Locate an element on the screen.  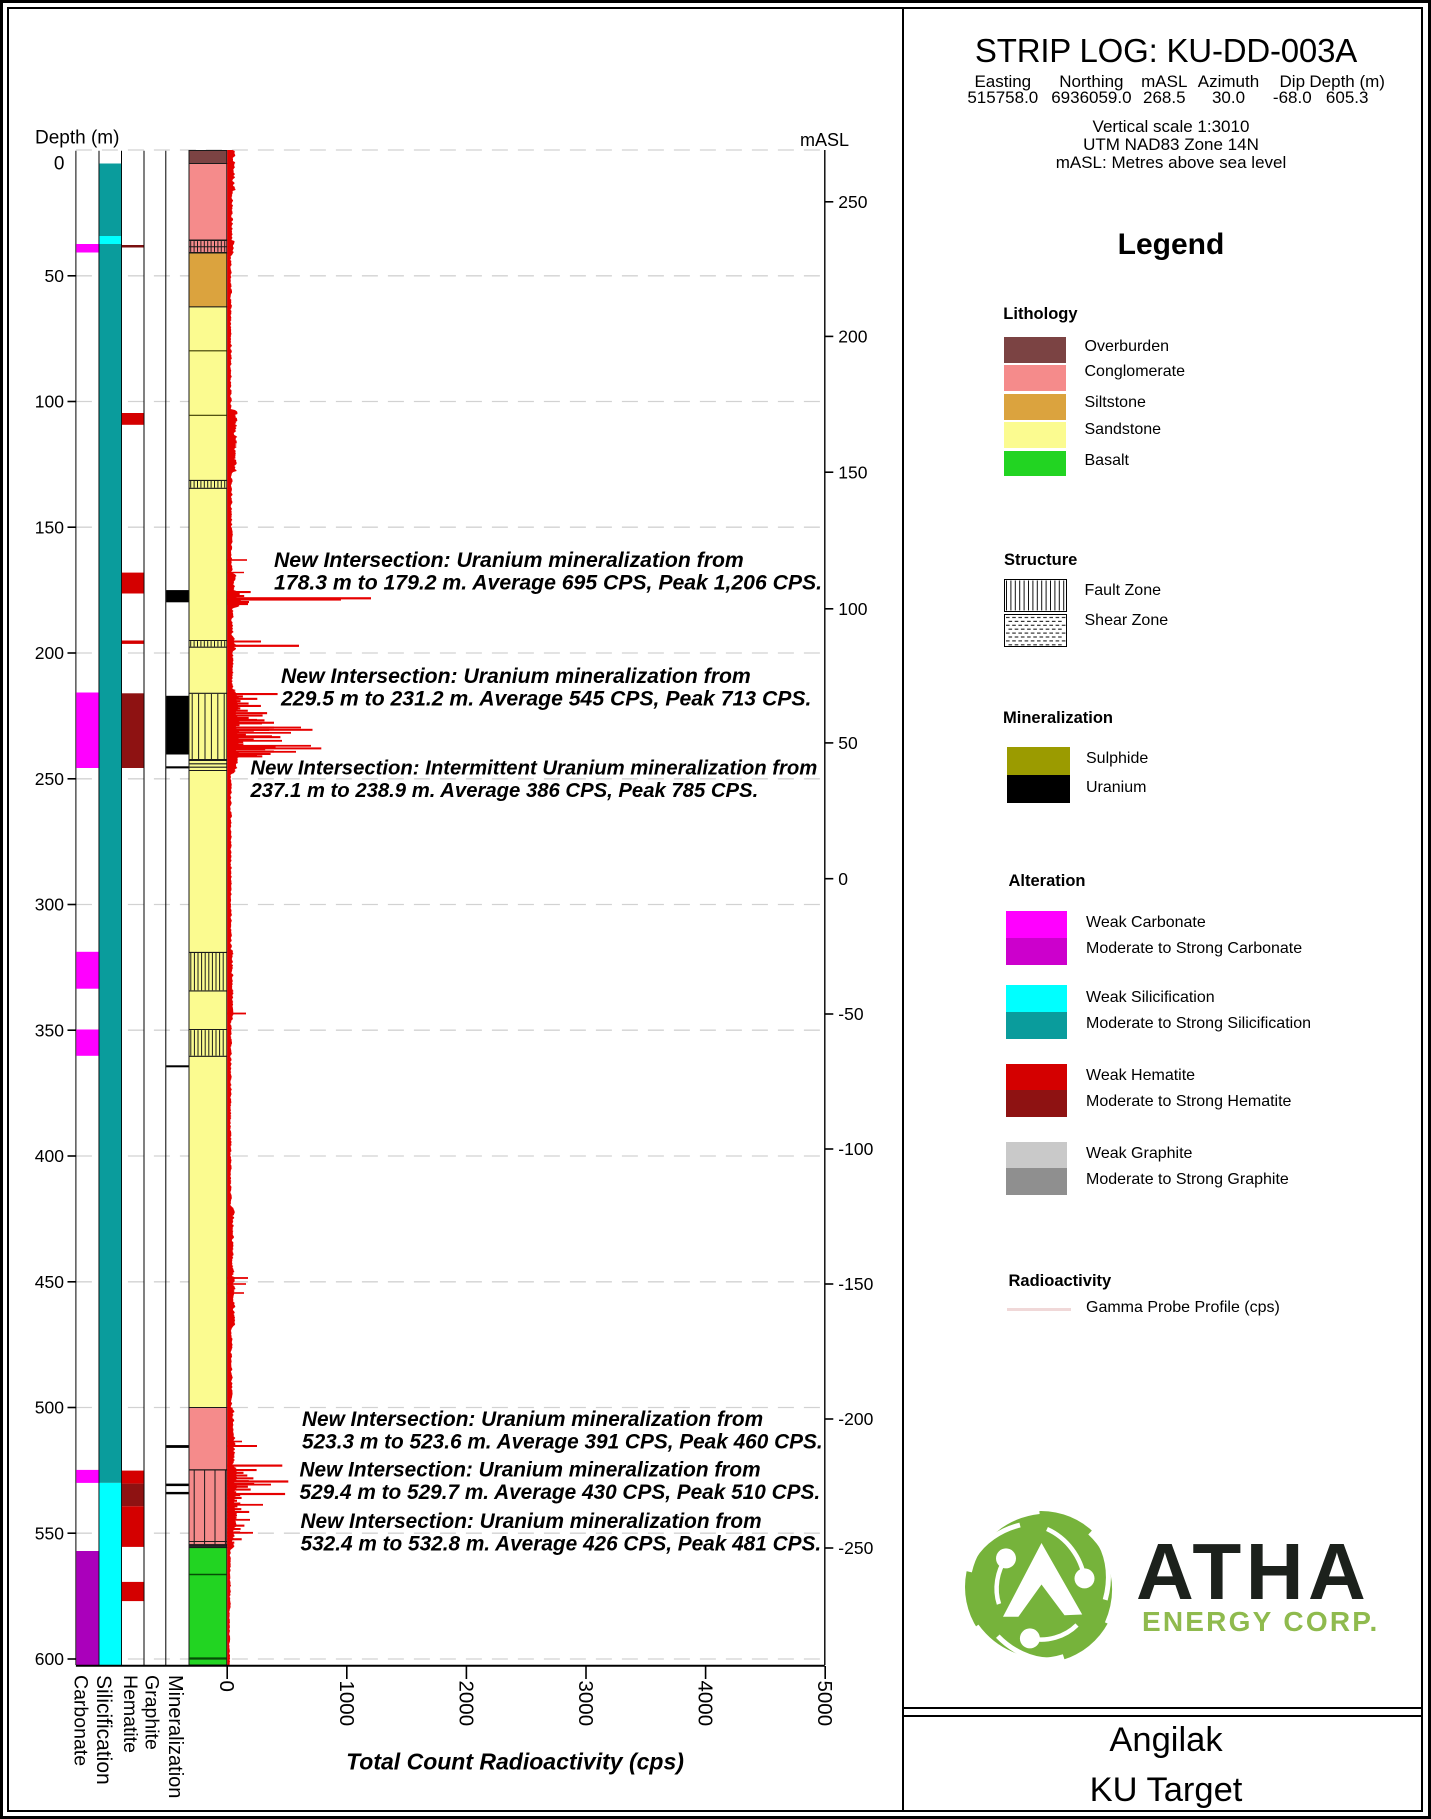
svg-text: Hematite is located at coordinates (130, 1714).